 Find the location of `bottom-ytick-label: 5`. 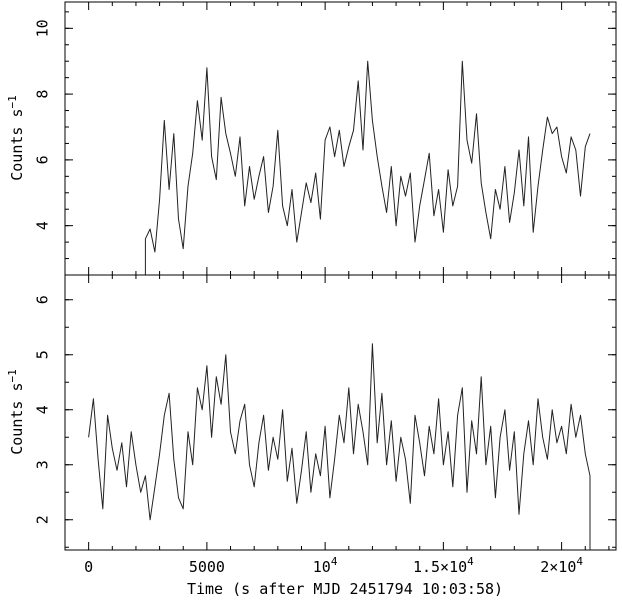

bottom-ytick-label: 5 is located at coordinates (43, 354).